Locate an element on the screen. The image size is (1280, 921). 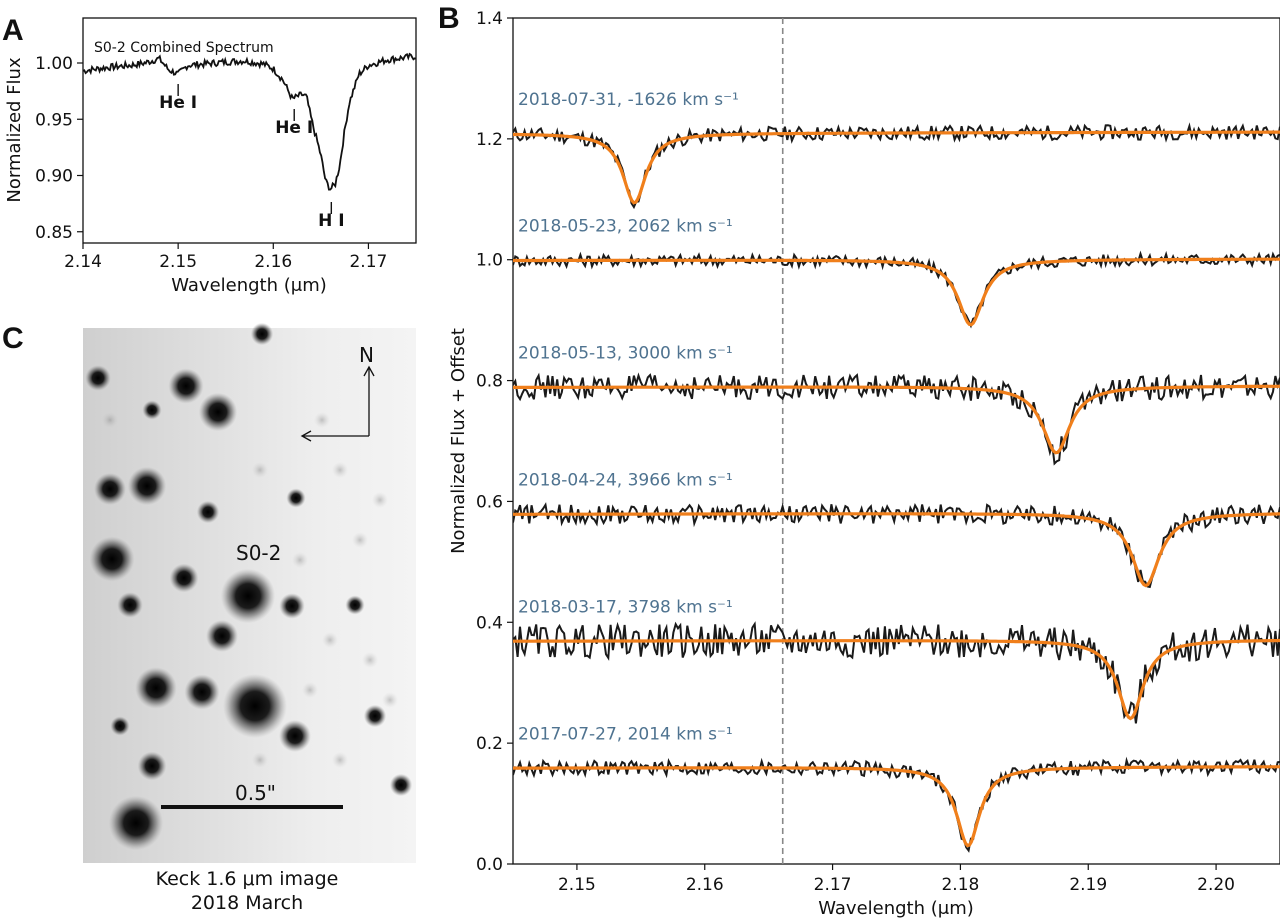
panel-b-ytick-label: 0.0 is located at coordinates (489, 865).